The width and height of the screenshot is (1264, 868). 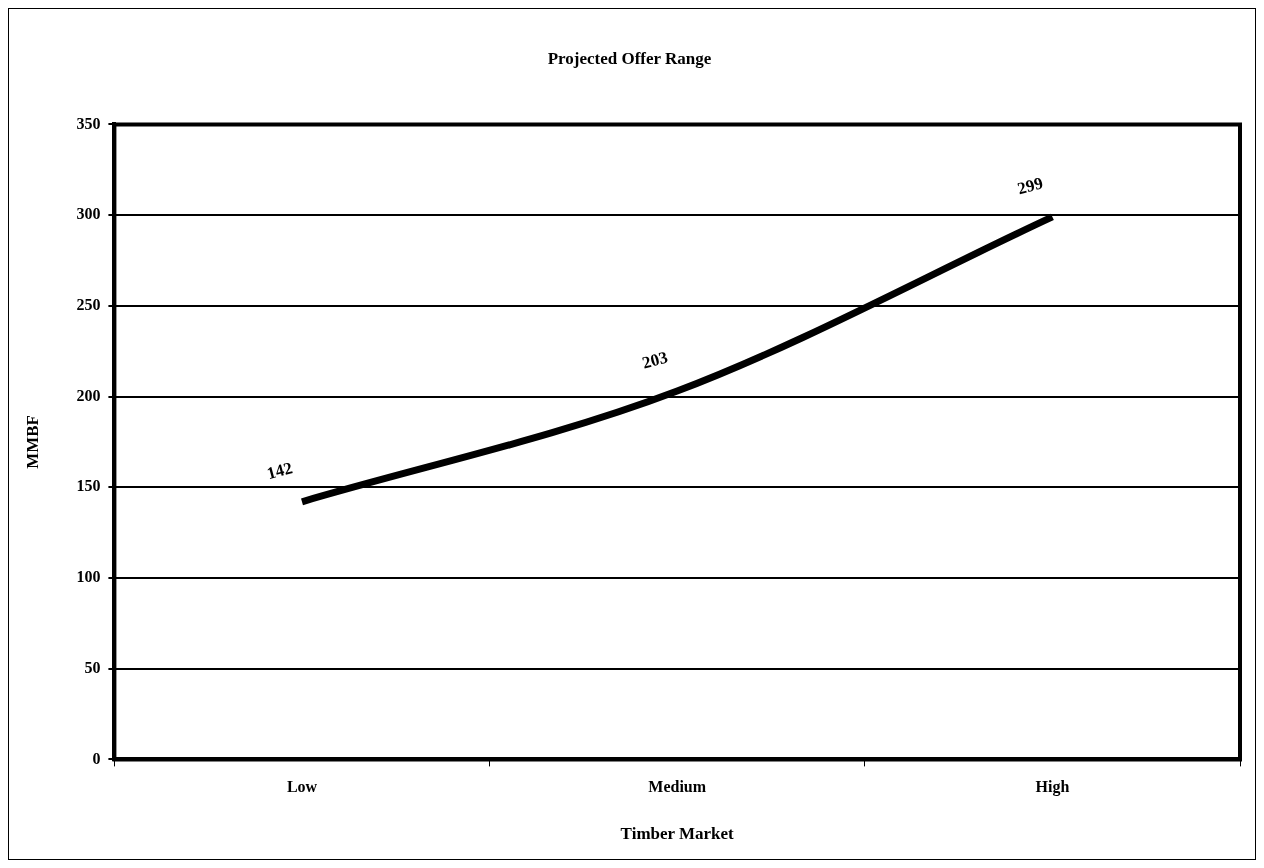 I want to click on data-label: 203, so click(x=655, y=360).